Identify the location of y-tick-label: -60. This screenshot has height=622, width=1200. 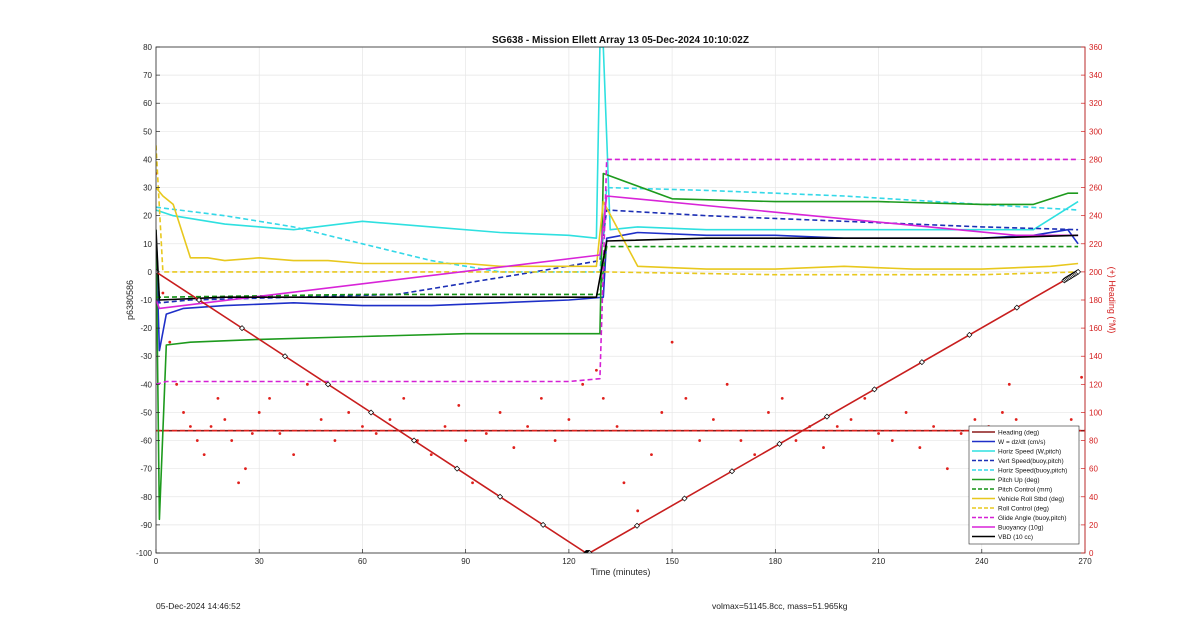
(146, 441).